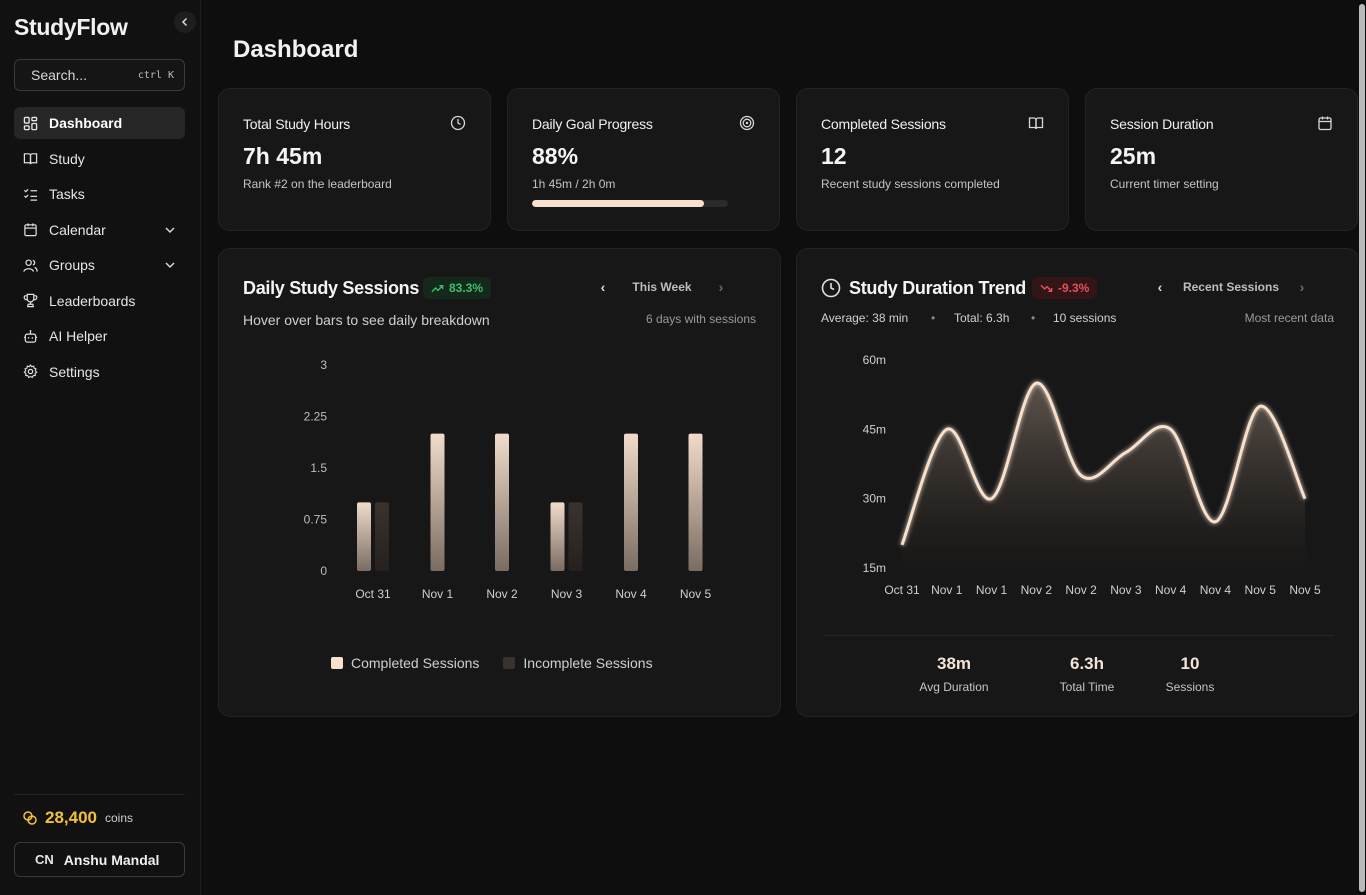 This screenshot has width=1366, height=895. I want to click on book-open-icon, so click(1036, 123).